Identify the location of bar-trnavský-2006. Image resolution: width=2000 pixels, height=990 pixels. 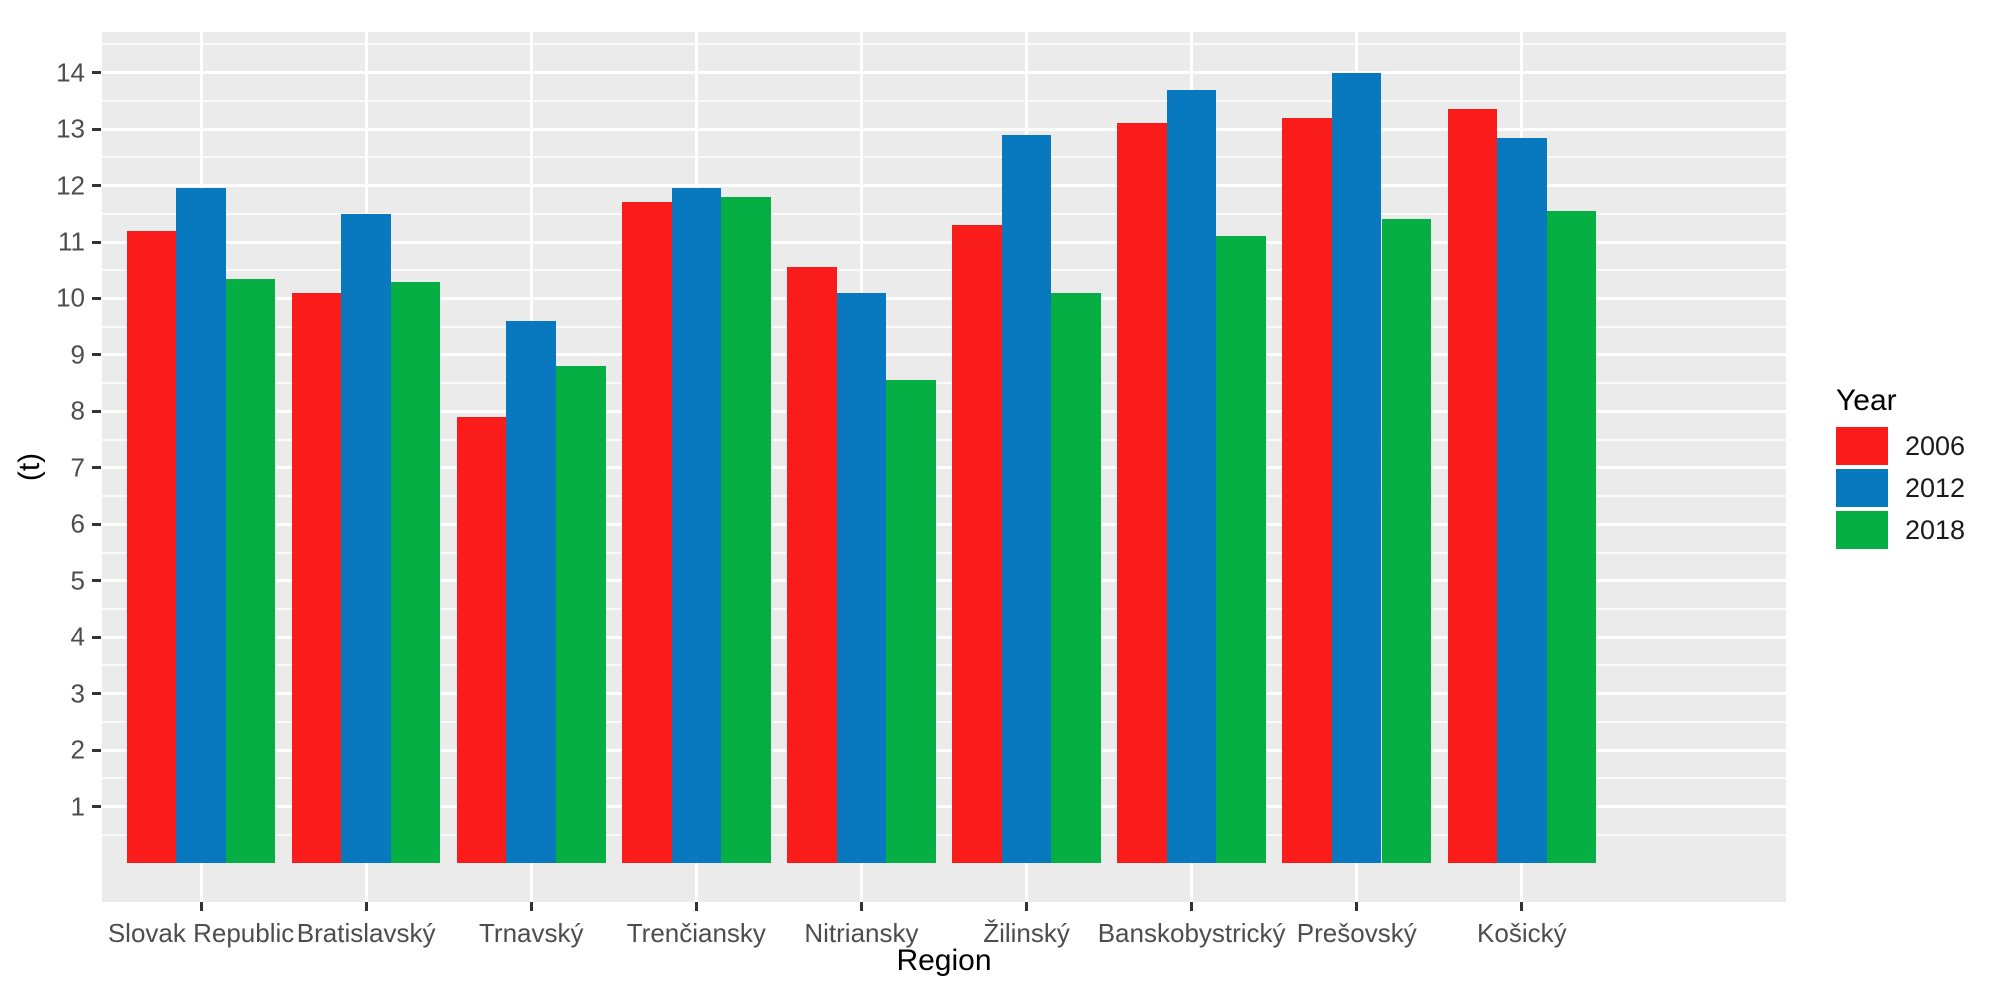
(481, 640).